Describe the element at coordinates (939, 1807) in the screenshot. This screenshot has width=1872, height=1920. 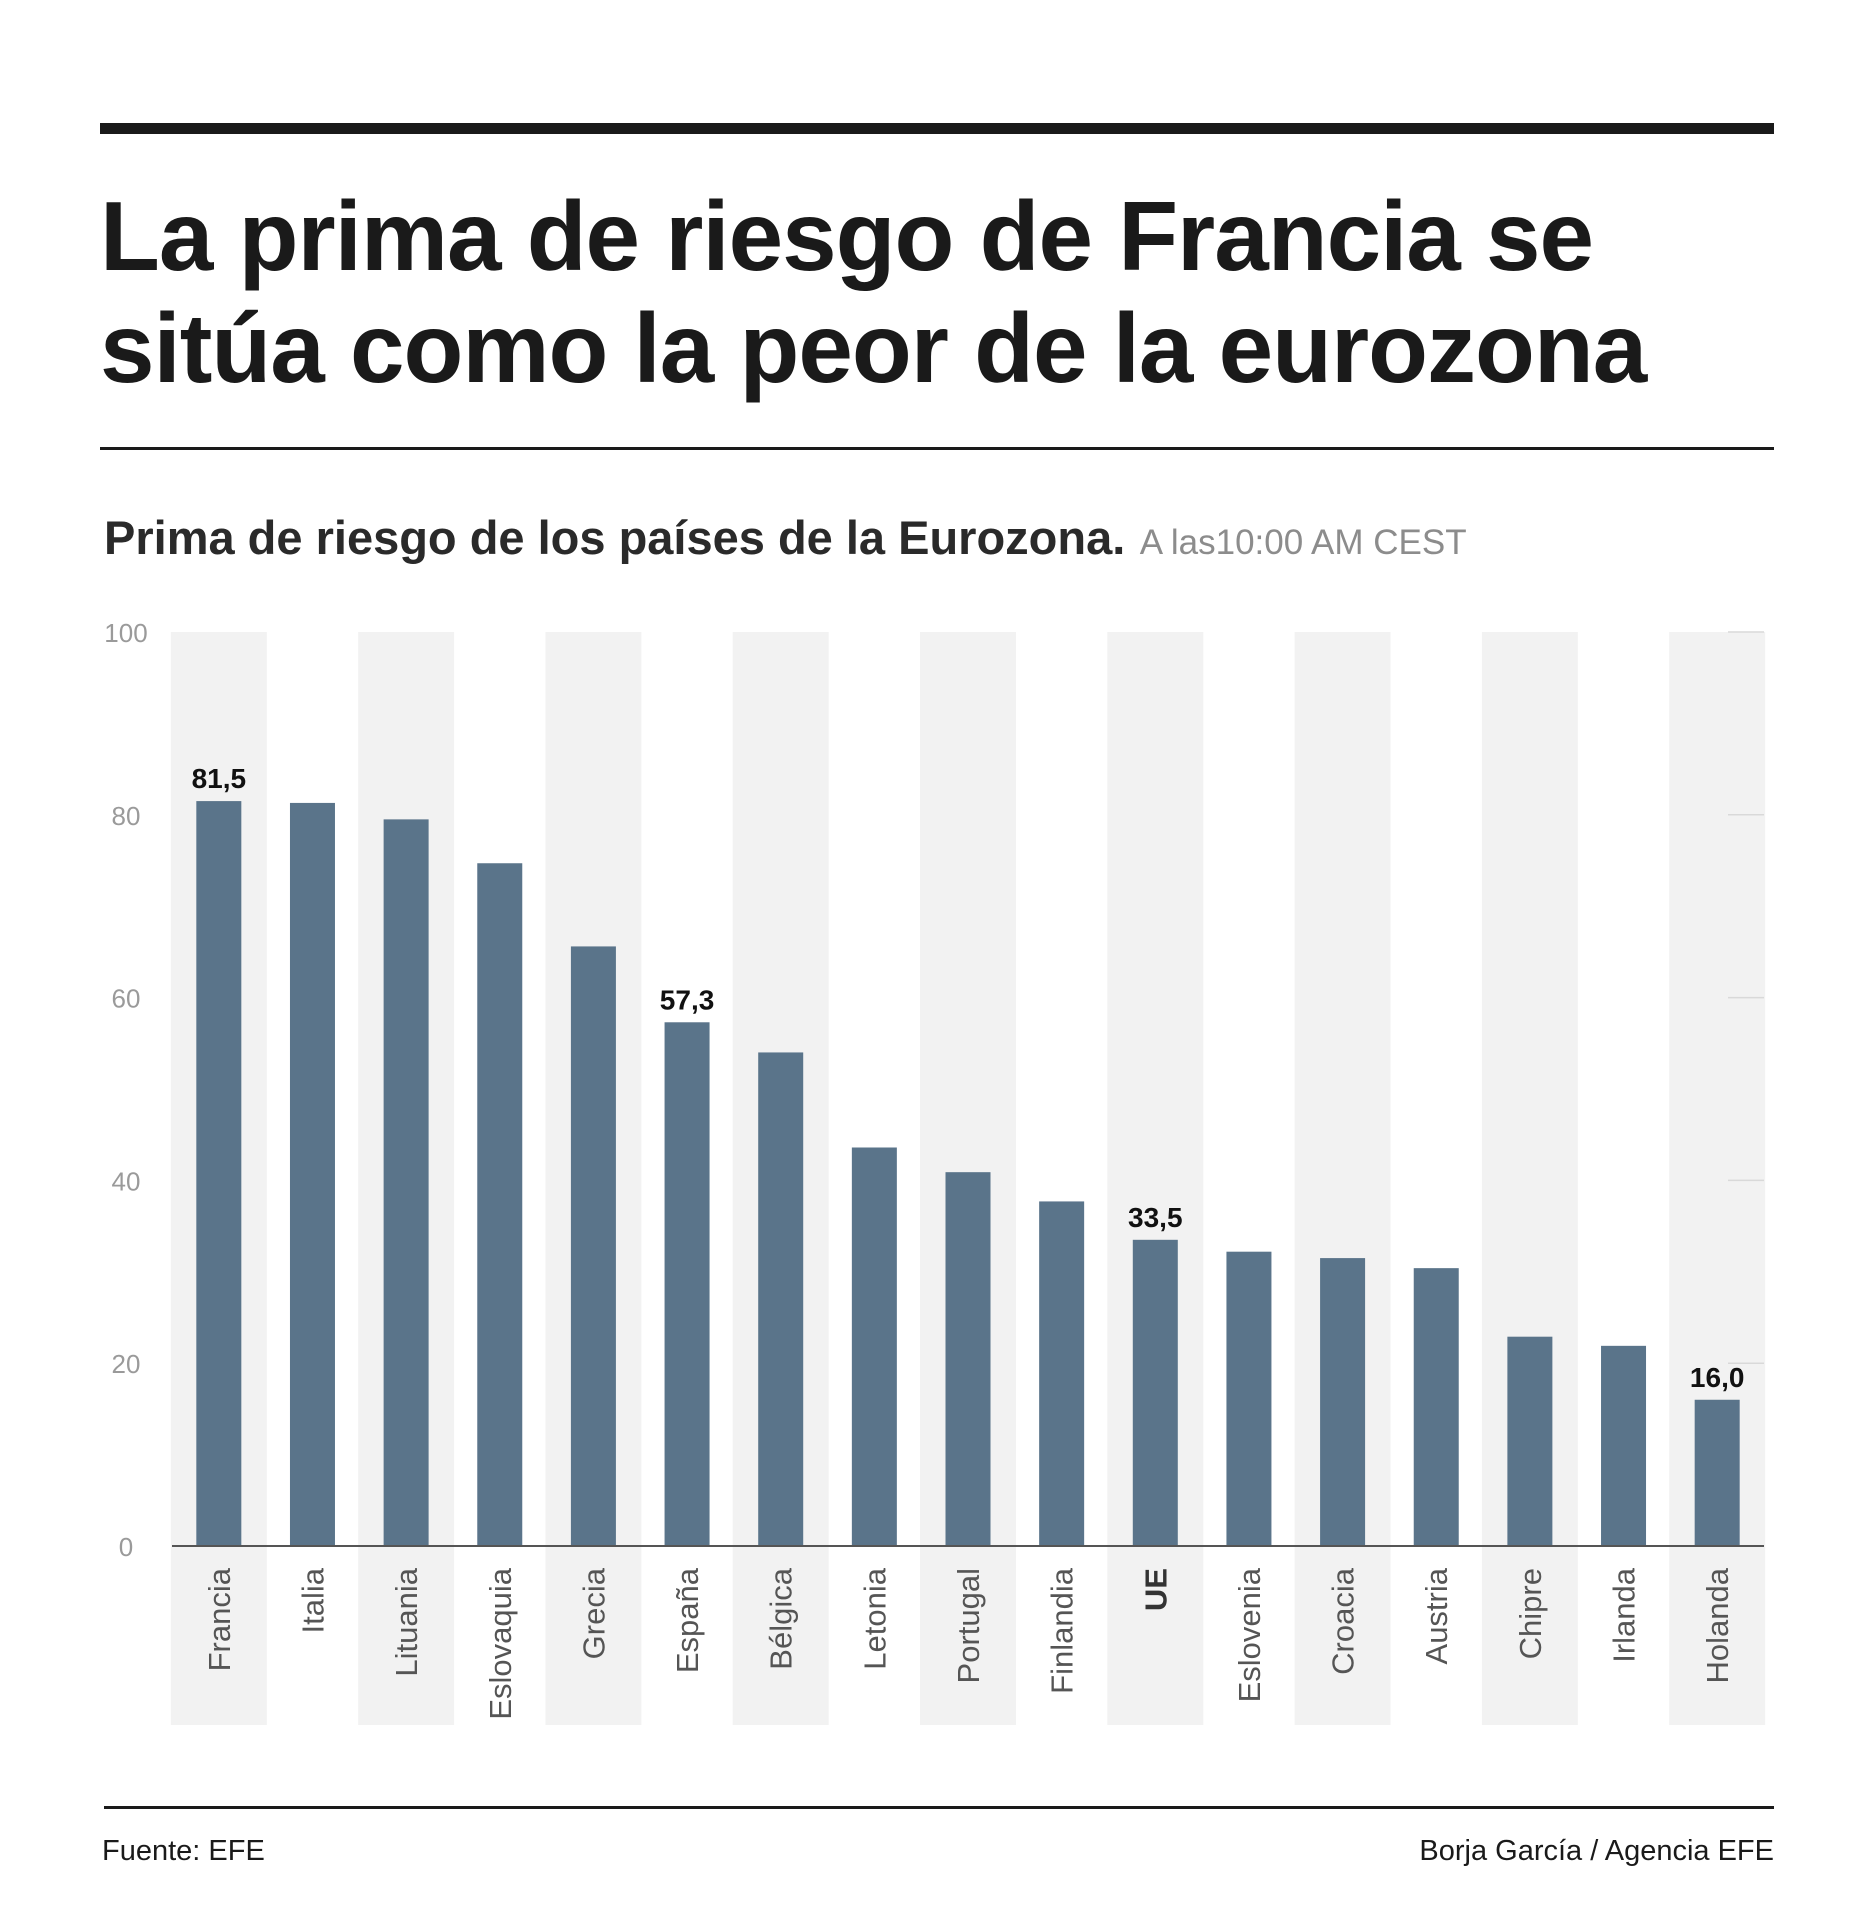
I see `footer-rule` at that location.